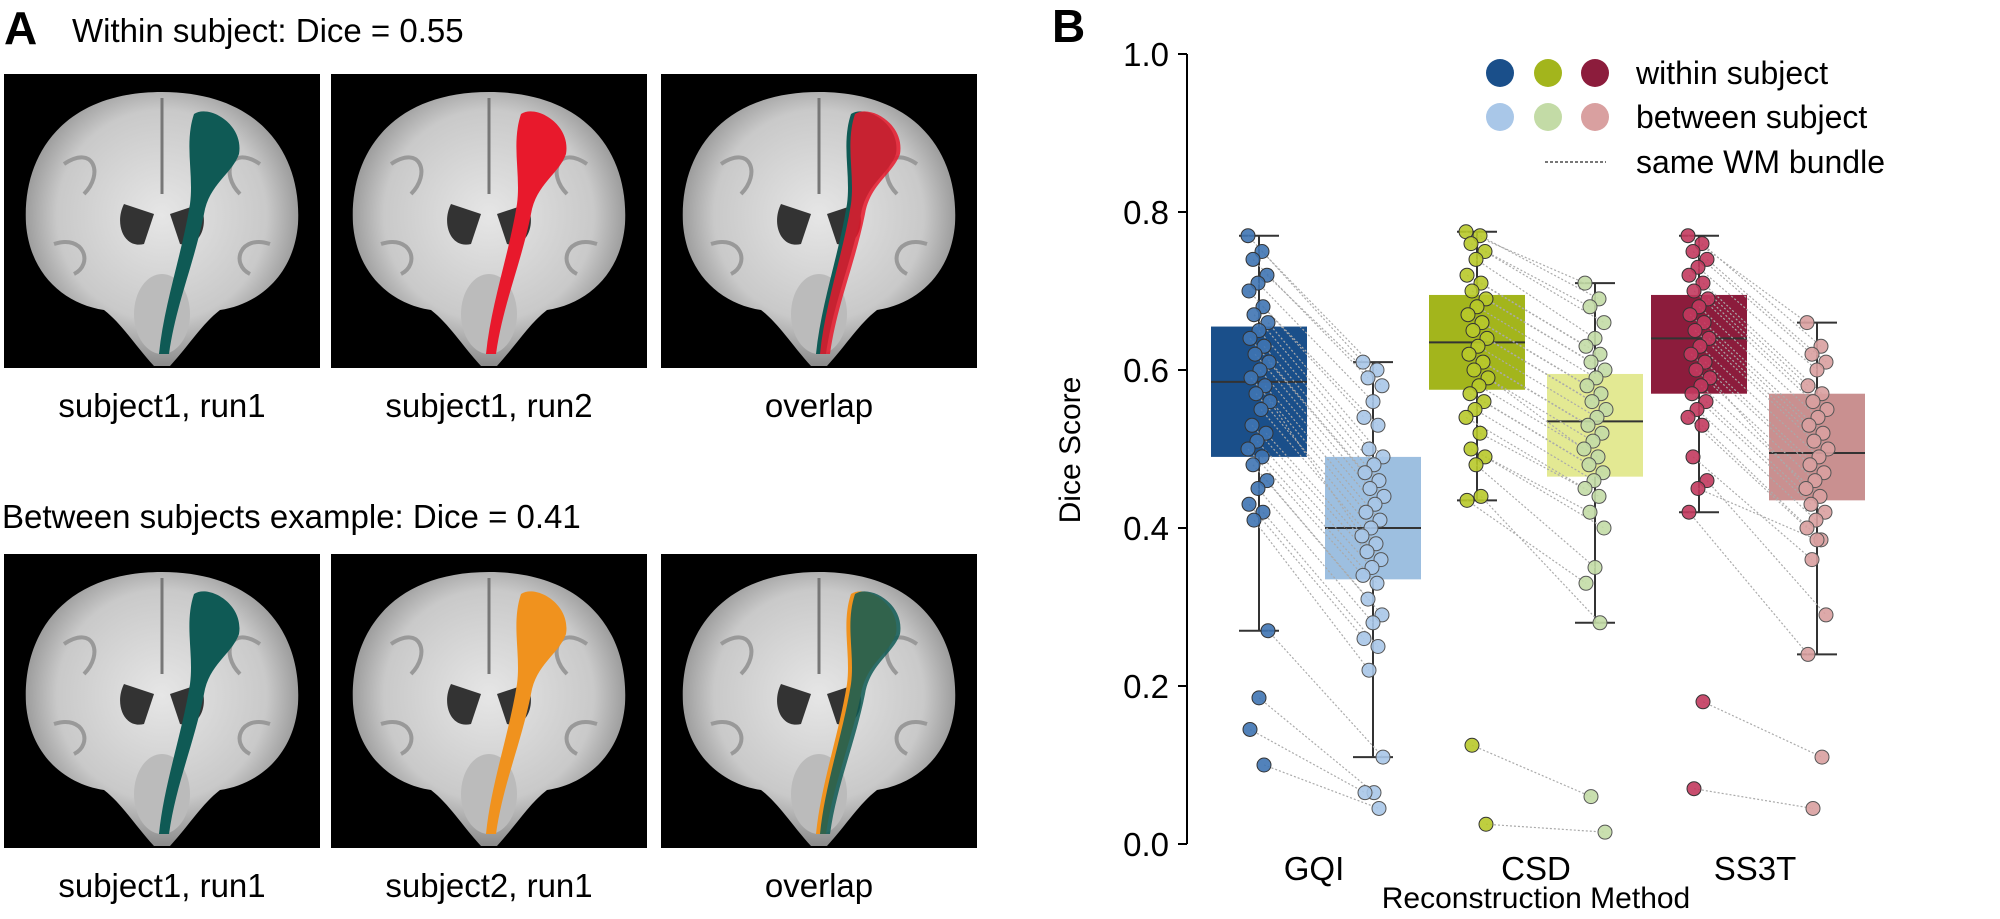 The image size is (2000, 919). I want to click on panel-a-label: A, so click(20, 28).